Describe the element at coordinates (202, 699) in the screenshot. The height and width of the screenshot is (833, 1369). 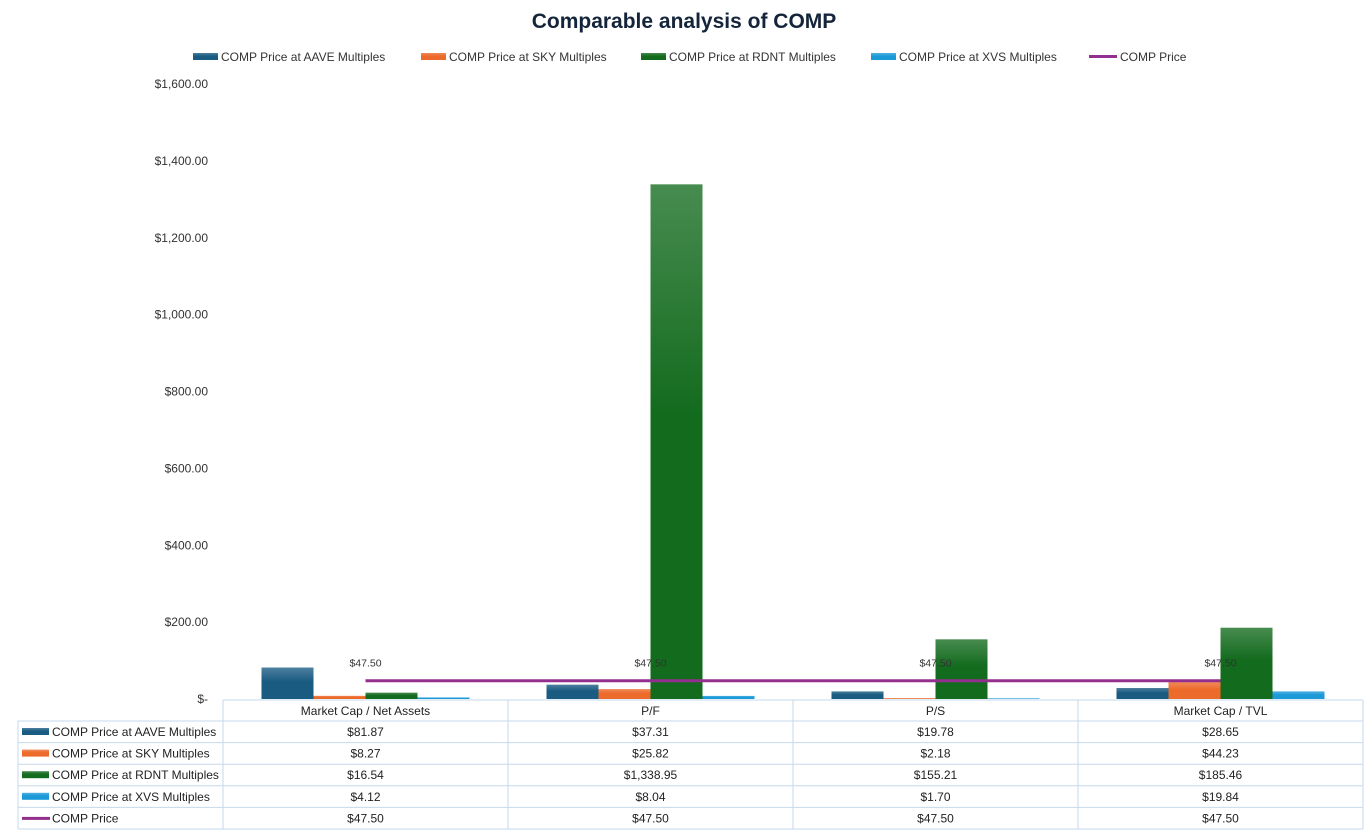
I see `y-tick-label: $-` at that location.